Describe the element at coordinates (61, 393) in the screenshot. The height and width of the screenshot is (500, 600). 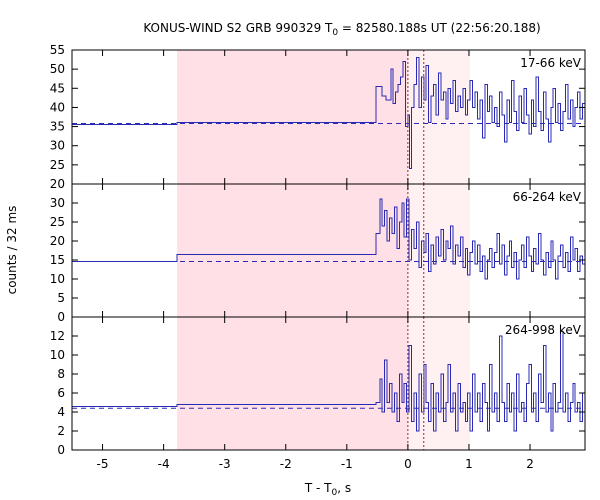
I see `y-tick-label: 6` at that location.